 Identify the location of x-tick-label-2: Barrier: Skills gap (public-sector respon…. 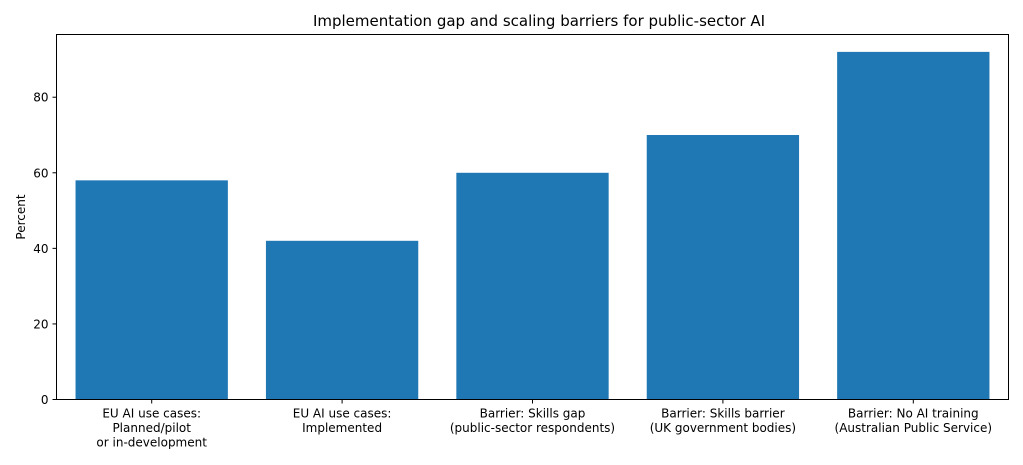
(532, 421).